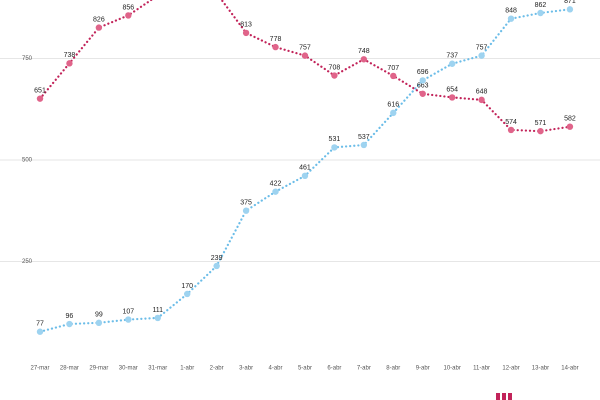 The height and width of the screenshot is (400, 600). Describe the element at coordinates (364, 137) in the screenshot. I see `data-label: 537` at that location.